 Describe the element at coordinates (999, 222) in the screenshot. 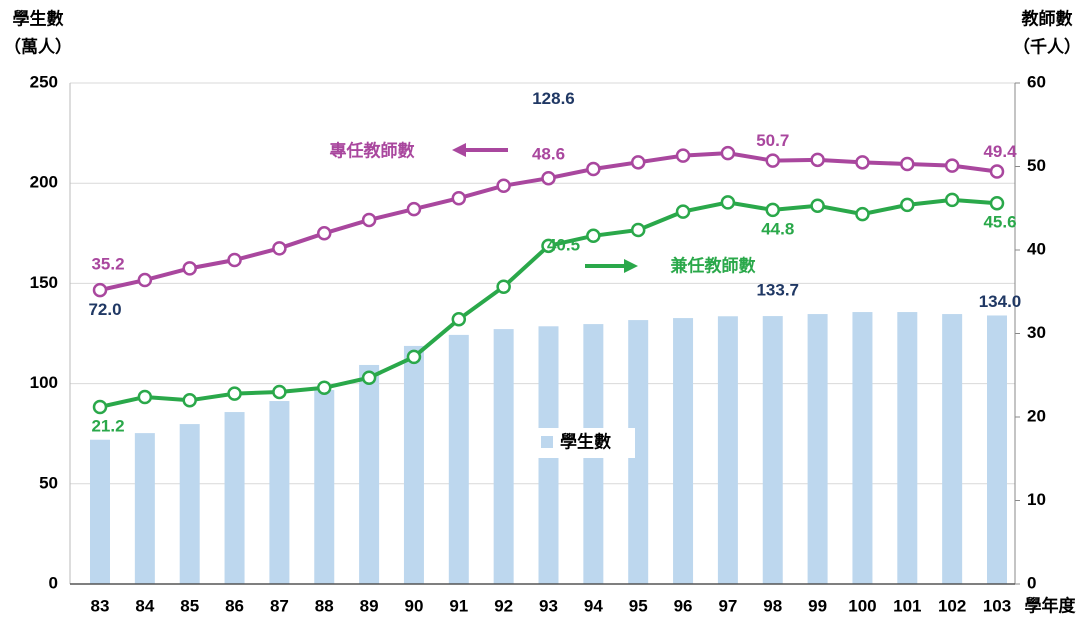

I see `data-label: 45.6` at that location.